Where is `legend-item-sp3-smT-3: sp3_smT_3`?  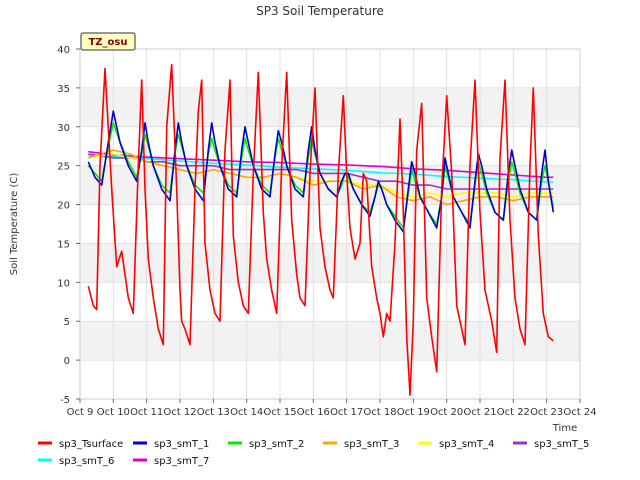
legend-item-sp3-smT-3: sp3_smT_3 is located at coordinates (361, 444).